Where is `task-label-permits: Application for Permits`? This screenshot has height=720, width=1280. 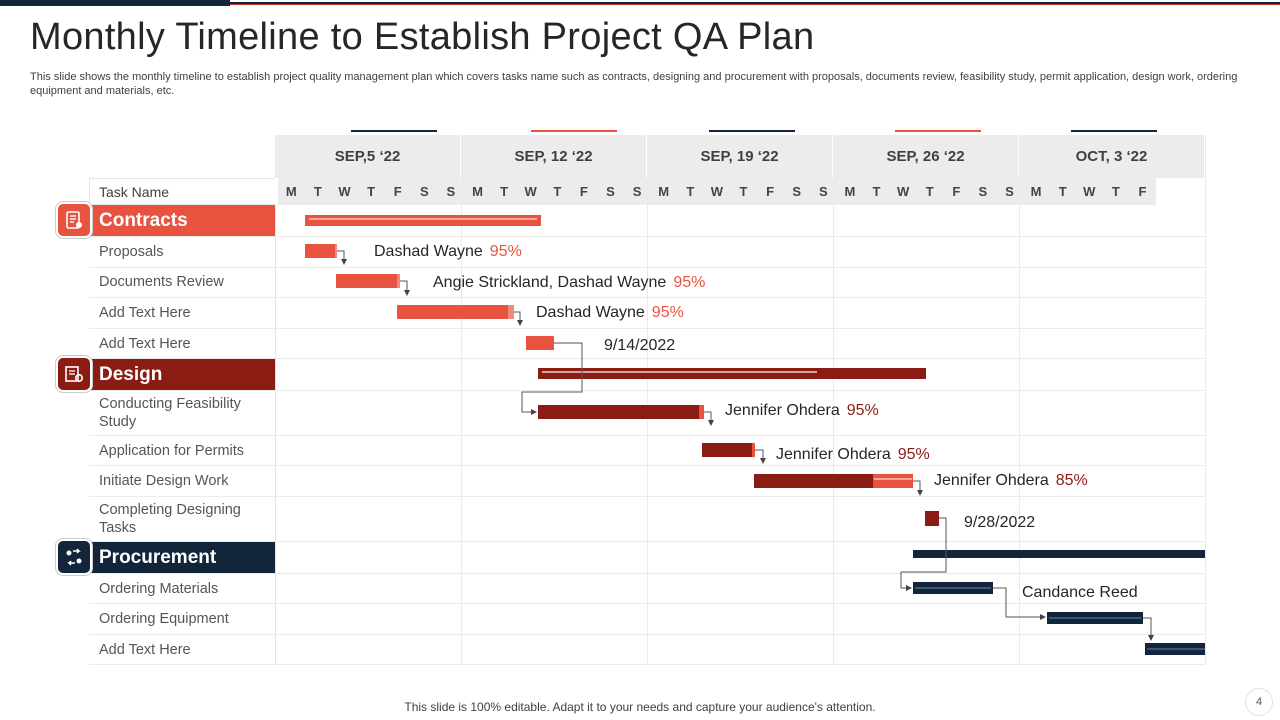
task-label-permits: Application for Permits is located at coordinates (172, 451).